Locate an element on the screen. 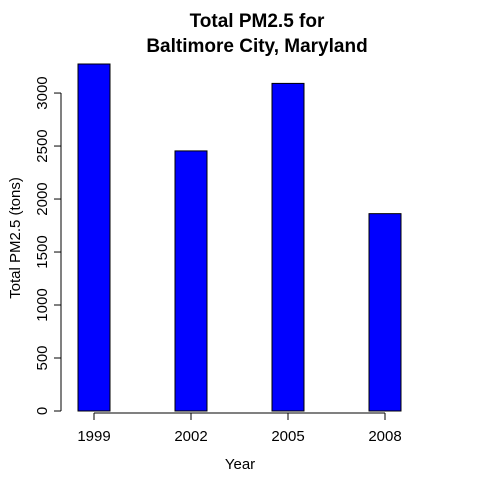 This screenshot has width=480, height=480. bar-2002 is located at coordinates (191, 281).